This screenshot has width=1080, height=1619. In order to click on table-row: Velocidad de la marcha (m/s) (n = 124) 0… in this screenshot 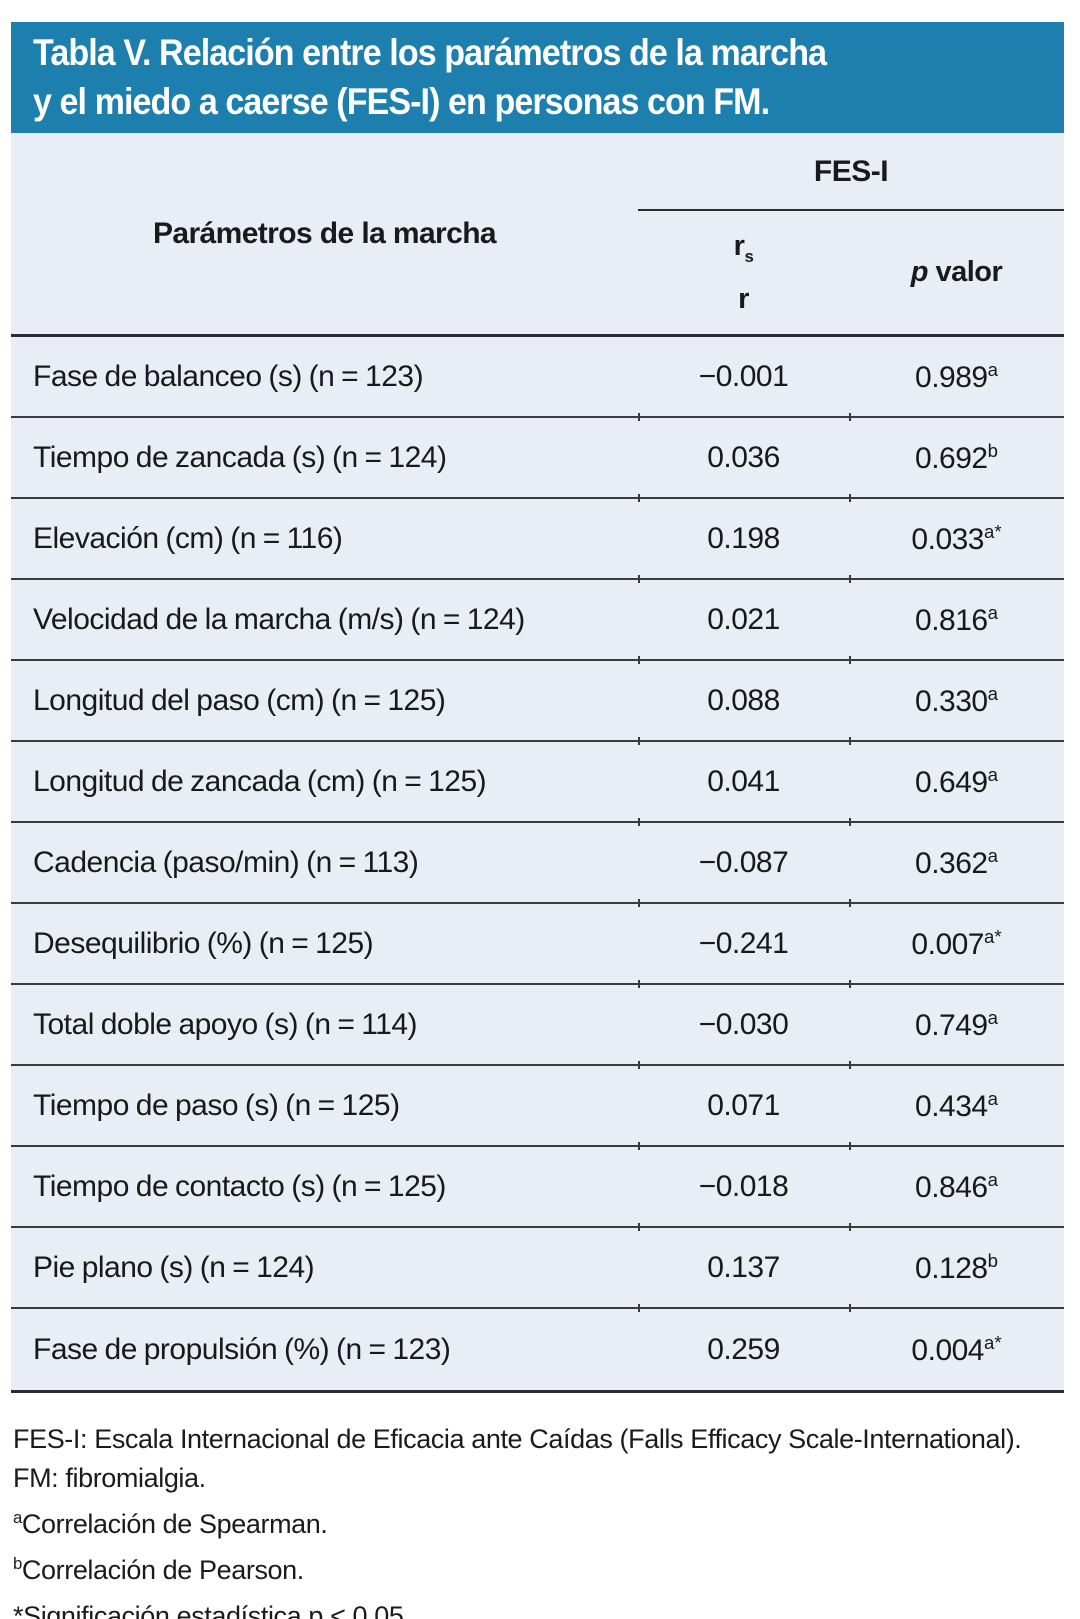, I will do `click(537, 622)`.